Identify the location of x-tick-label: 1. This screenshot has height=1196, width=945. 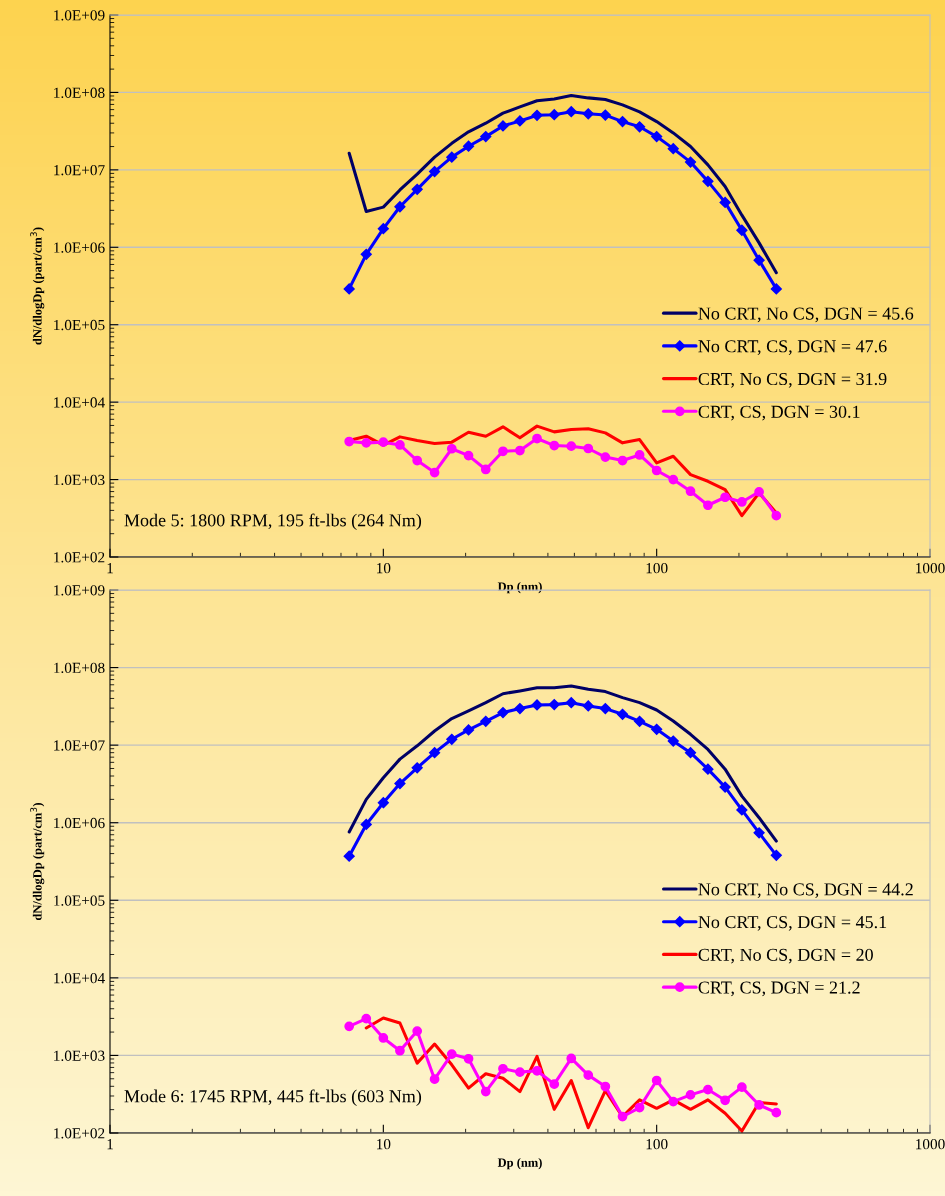
(110, 1144).